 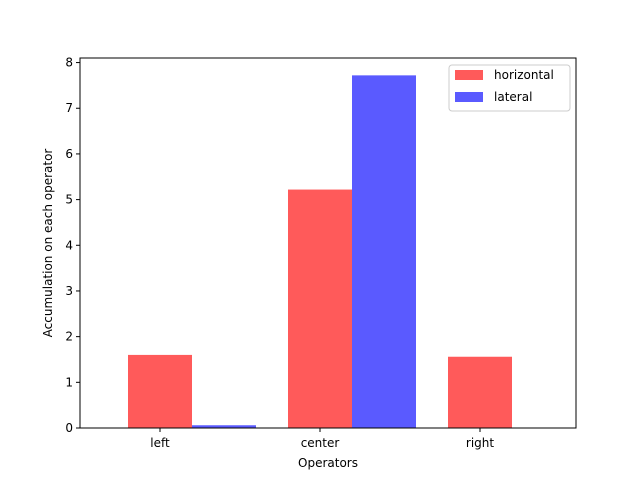 I want to click on legend-label-lateral: lateral, so click(x=513, y=97).